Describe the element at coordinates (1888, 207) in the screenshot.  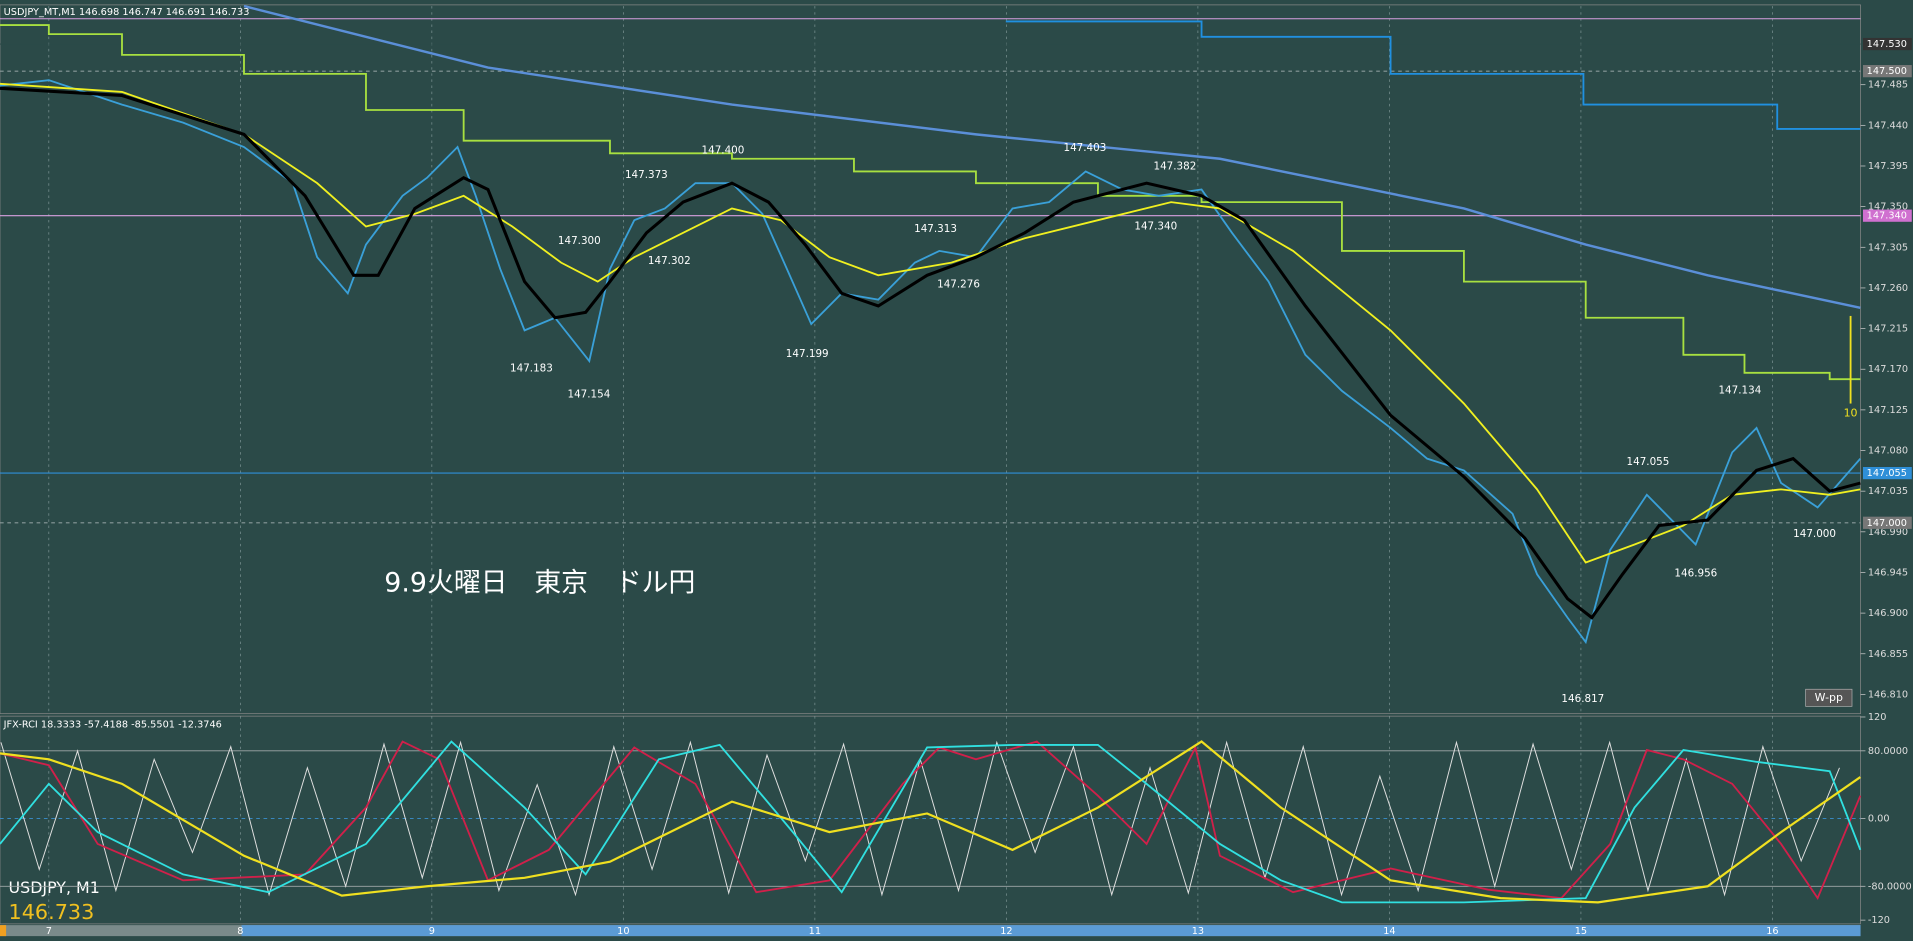
I see `y-tick-label: 147.350` at that location.